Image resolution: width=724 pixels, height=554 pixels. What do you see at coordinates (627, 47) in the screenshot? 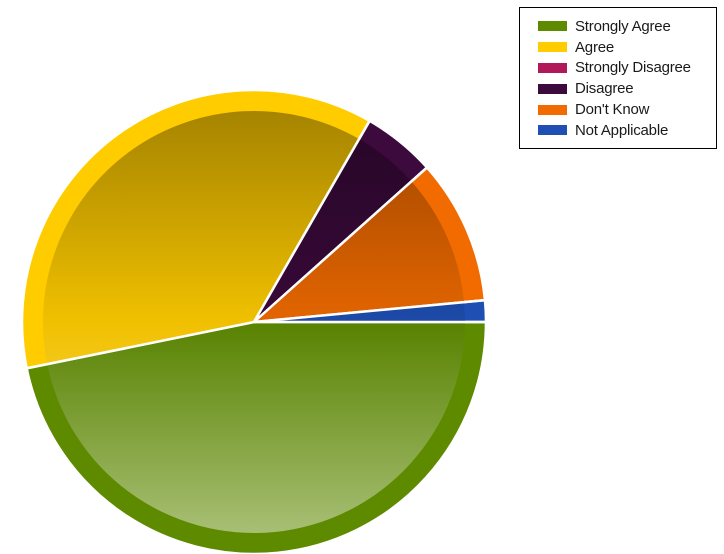
I see `legend-item: Agree` at bounding box center [627, 47].